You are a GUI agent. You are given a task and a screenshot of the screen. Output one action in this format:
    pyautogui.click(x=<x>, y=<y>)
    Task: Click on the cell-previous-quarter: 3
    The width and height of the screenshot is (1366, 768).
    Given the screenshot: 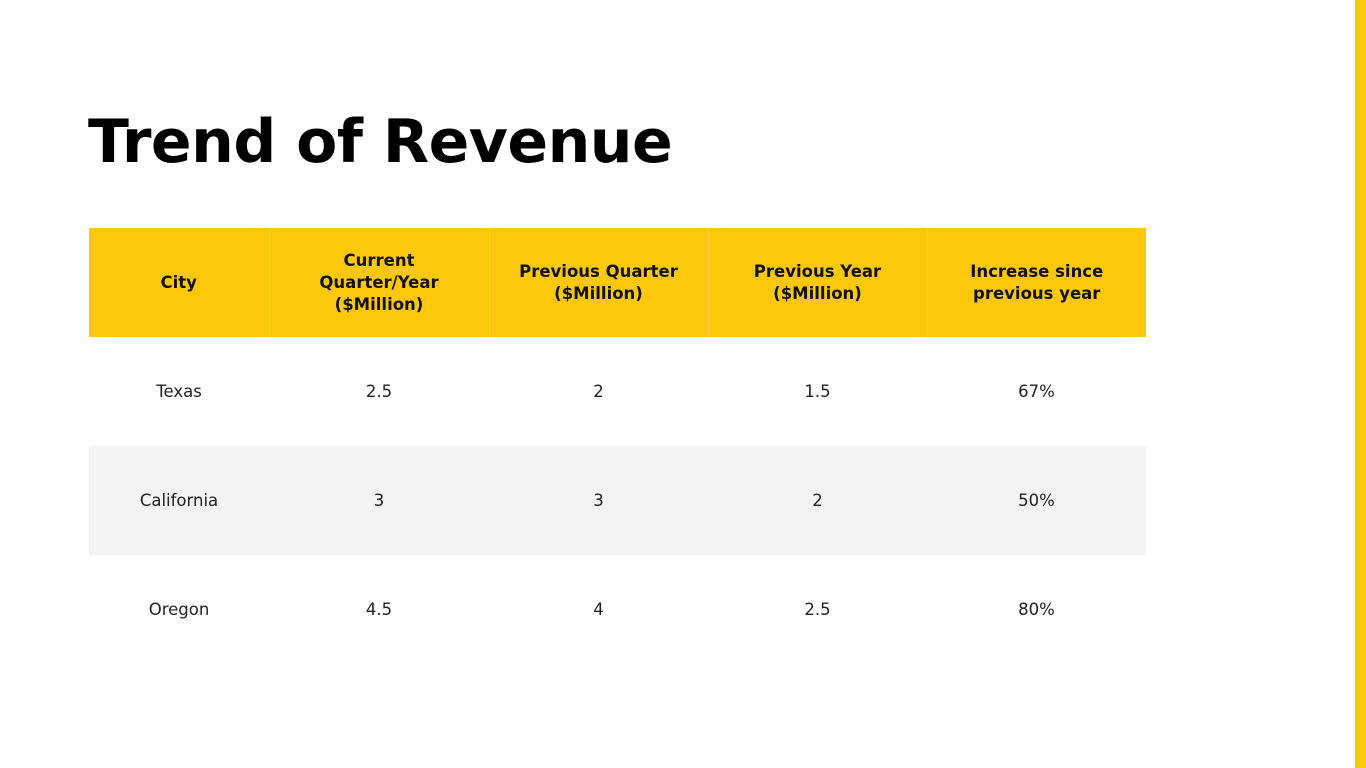 What is the action you would take?
    pyautogui.click(x=598, y=500)
    